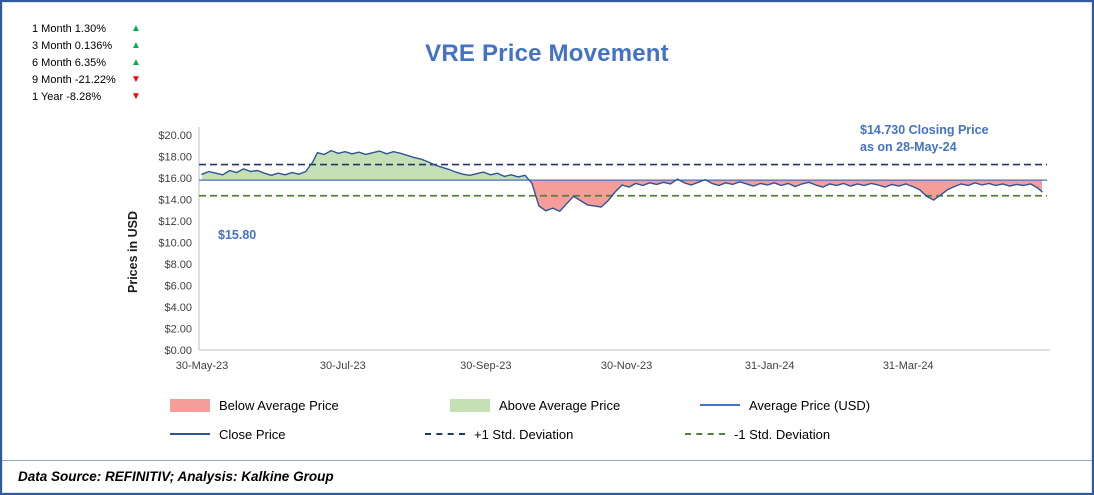 This screenshot has height=495, width=1094. What do you see at coordinates (908, 146) in the screenshot?
I see `closing-price-line2: as on 28-May-24` at bounding box center [908, 146].